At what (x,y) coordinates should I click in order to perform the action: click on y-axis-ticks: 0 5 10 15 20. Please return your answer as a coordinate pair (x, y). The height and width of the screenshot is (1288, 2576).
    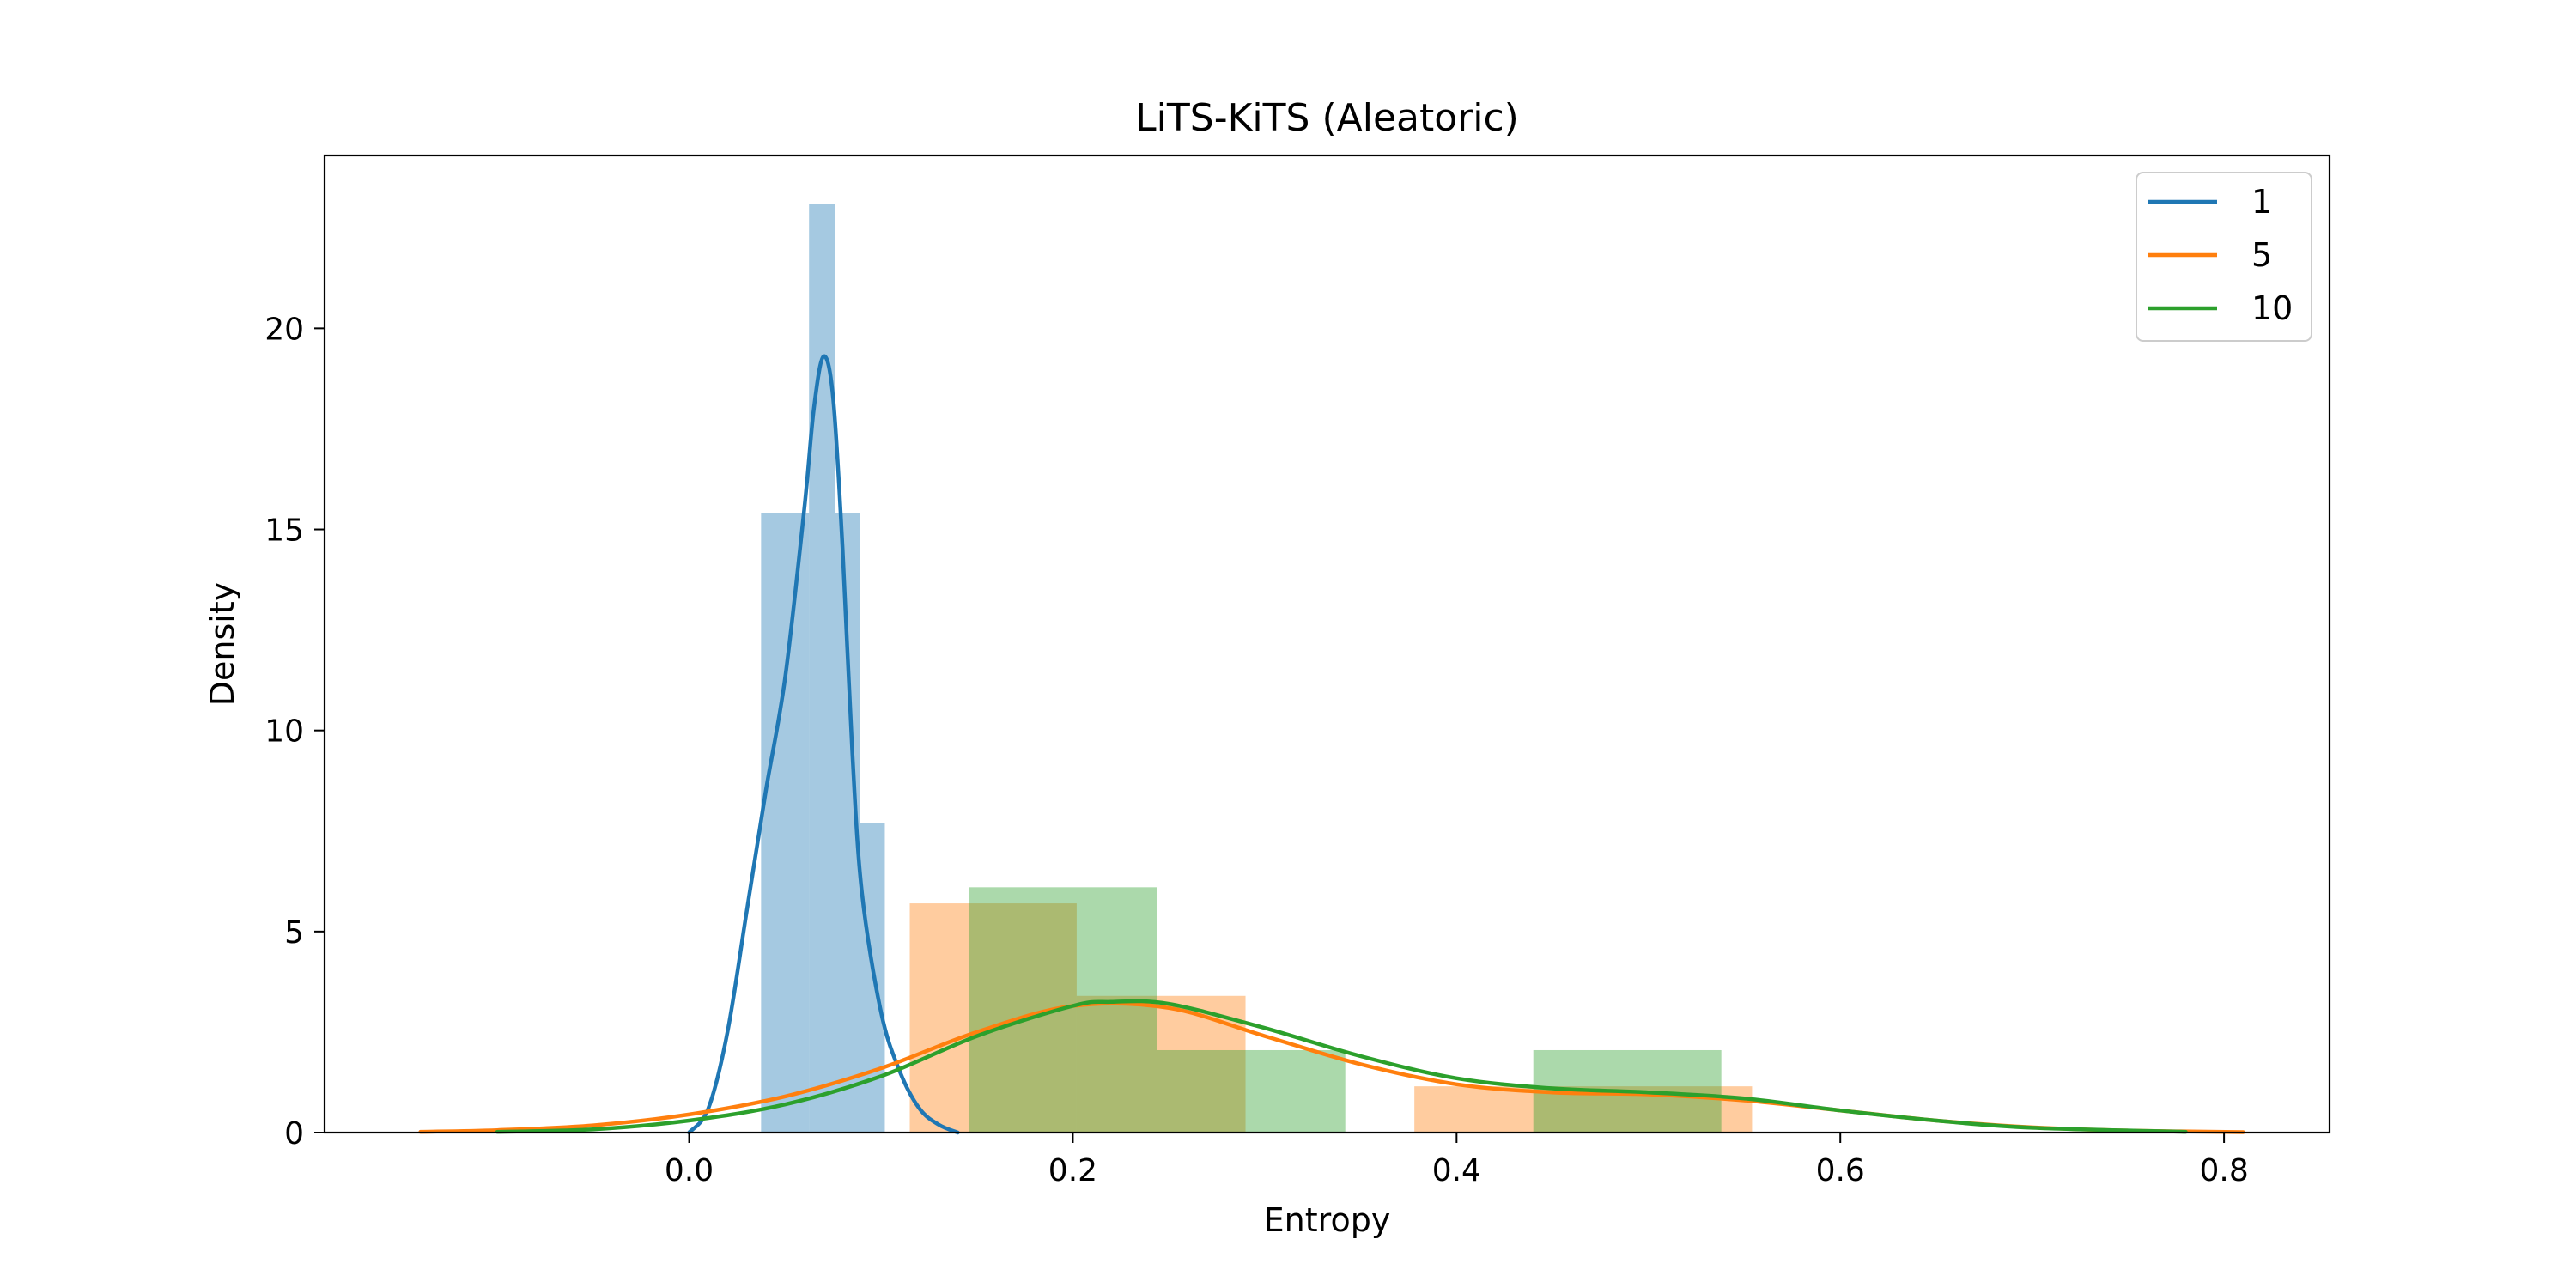
    Looking at the image, I should click on (294, 731).